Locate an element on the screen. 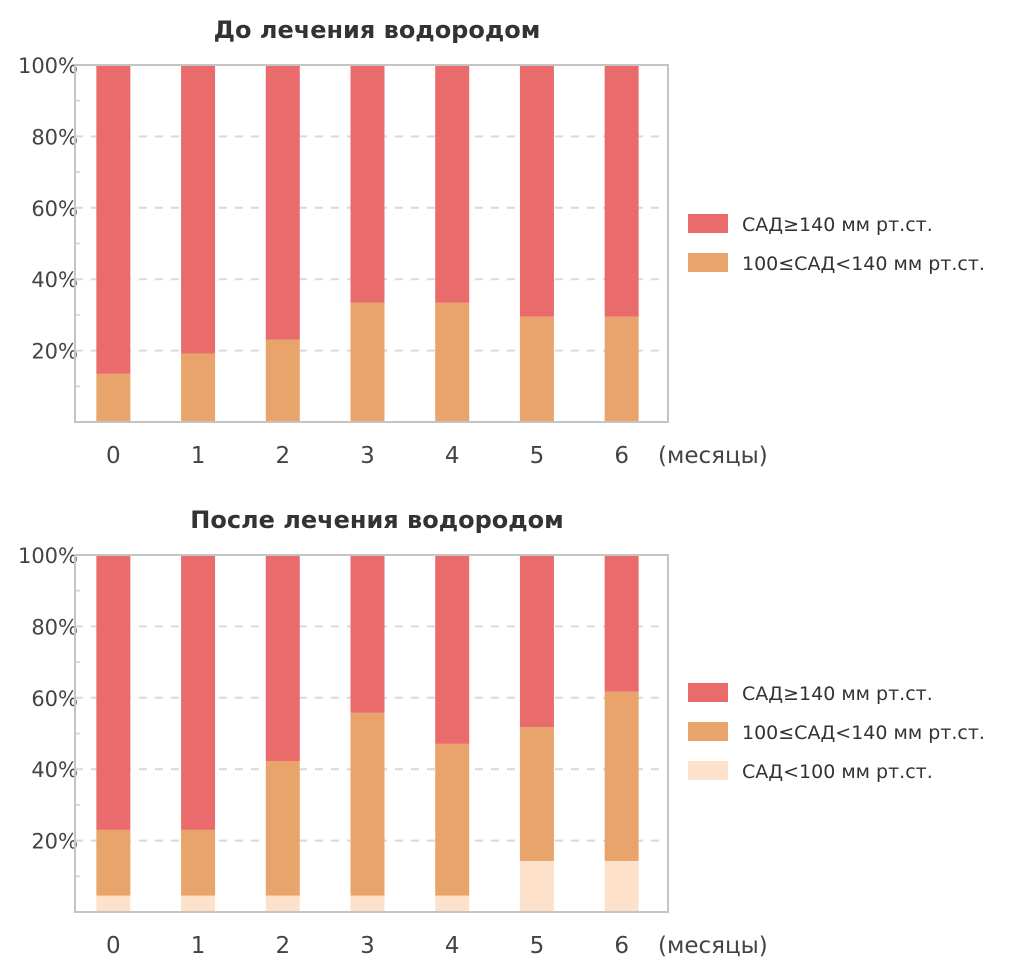 The height and width of the screenshot is (971, 1024). chart-title: После лечения водородом is located at coordinates (377, 520).